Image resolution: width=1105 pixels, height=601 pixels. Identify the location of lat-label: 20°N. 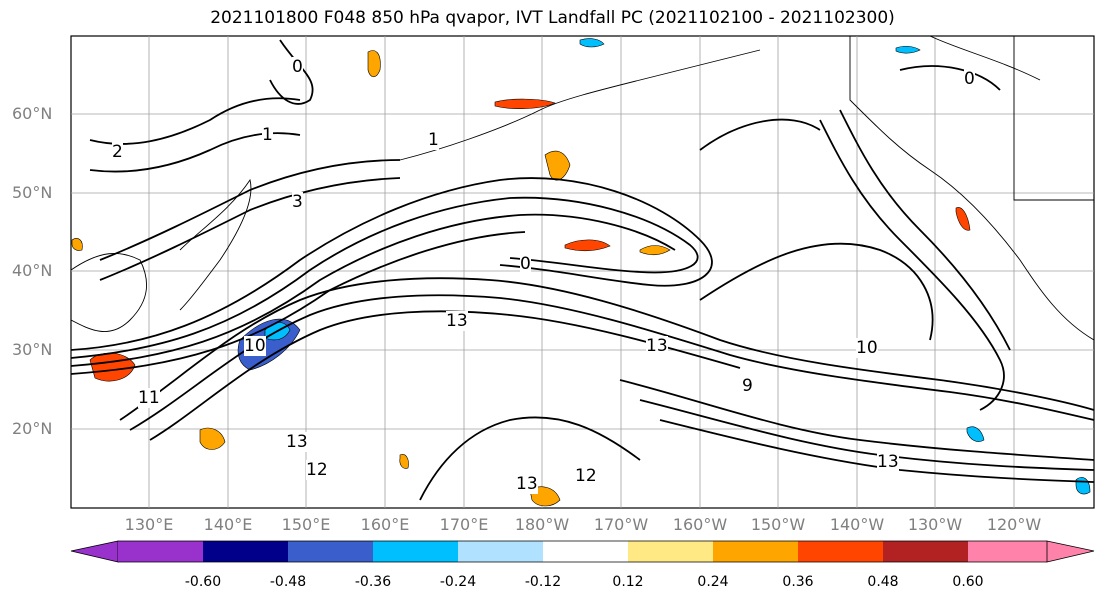
(32, 428).